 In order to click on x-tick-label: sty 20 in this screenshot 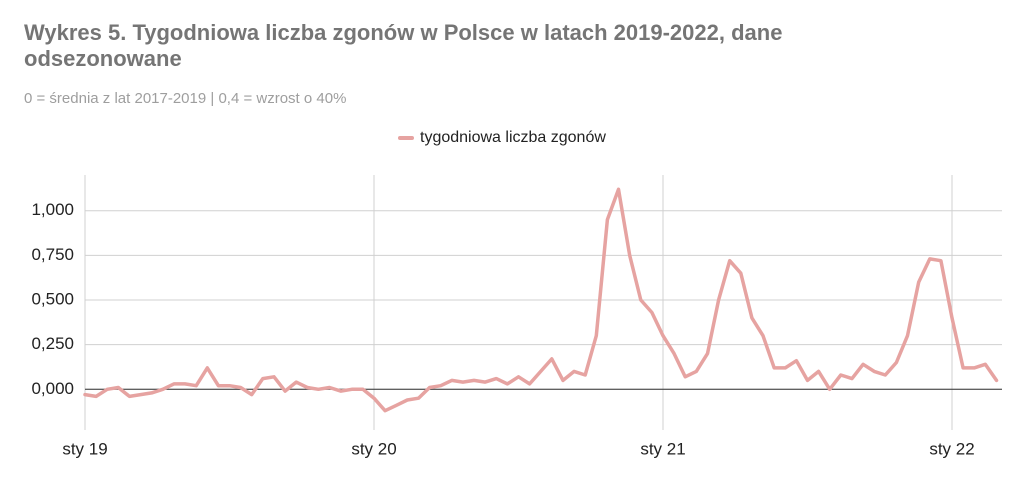, I will do `click(373, 448)`.